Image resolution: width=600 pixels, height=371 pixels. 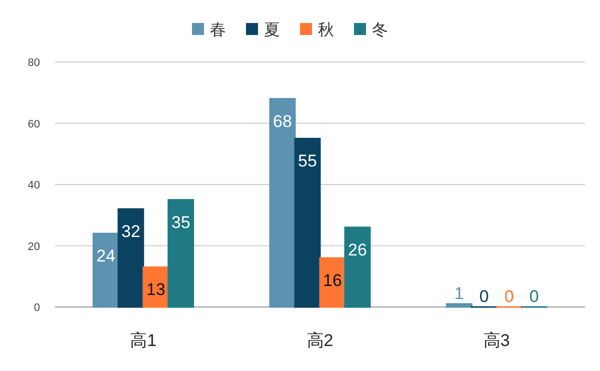 What do you see at coordinates (357, 250) in the screenshot?
I see `data-label: 26` at bounding box center [357, 250].